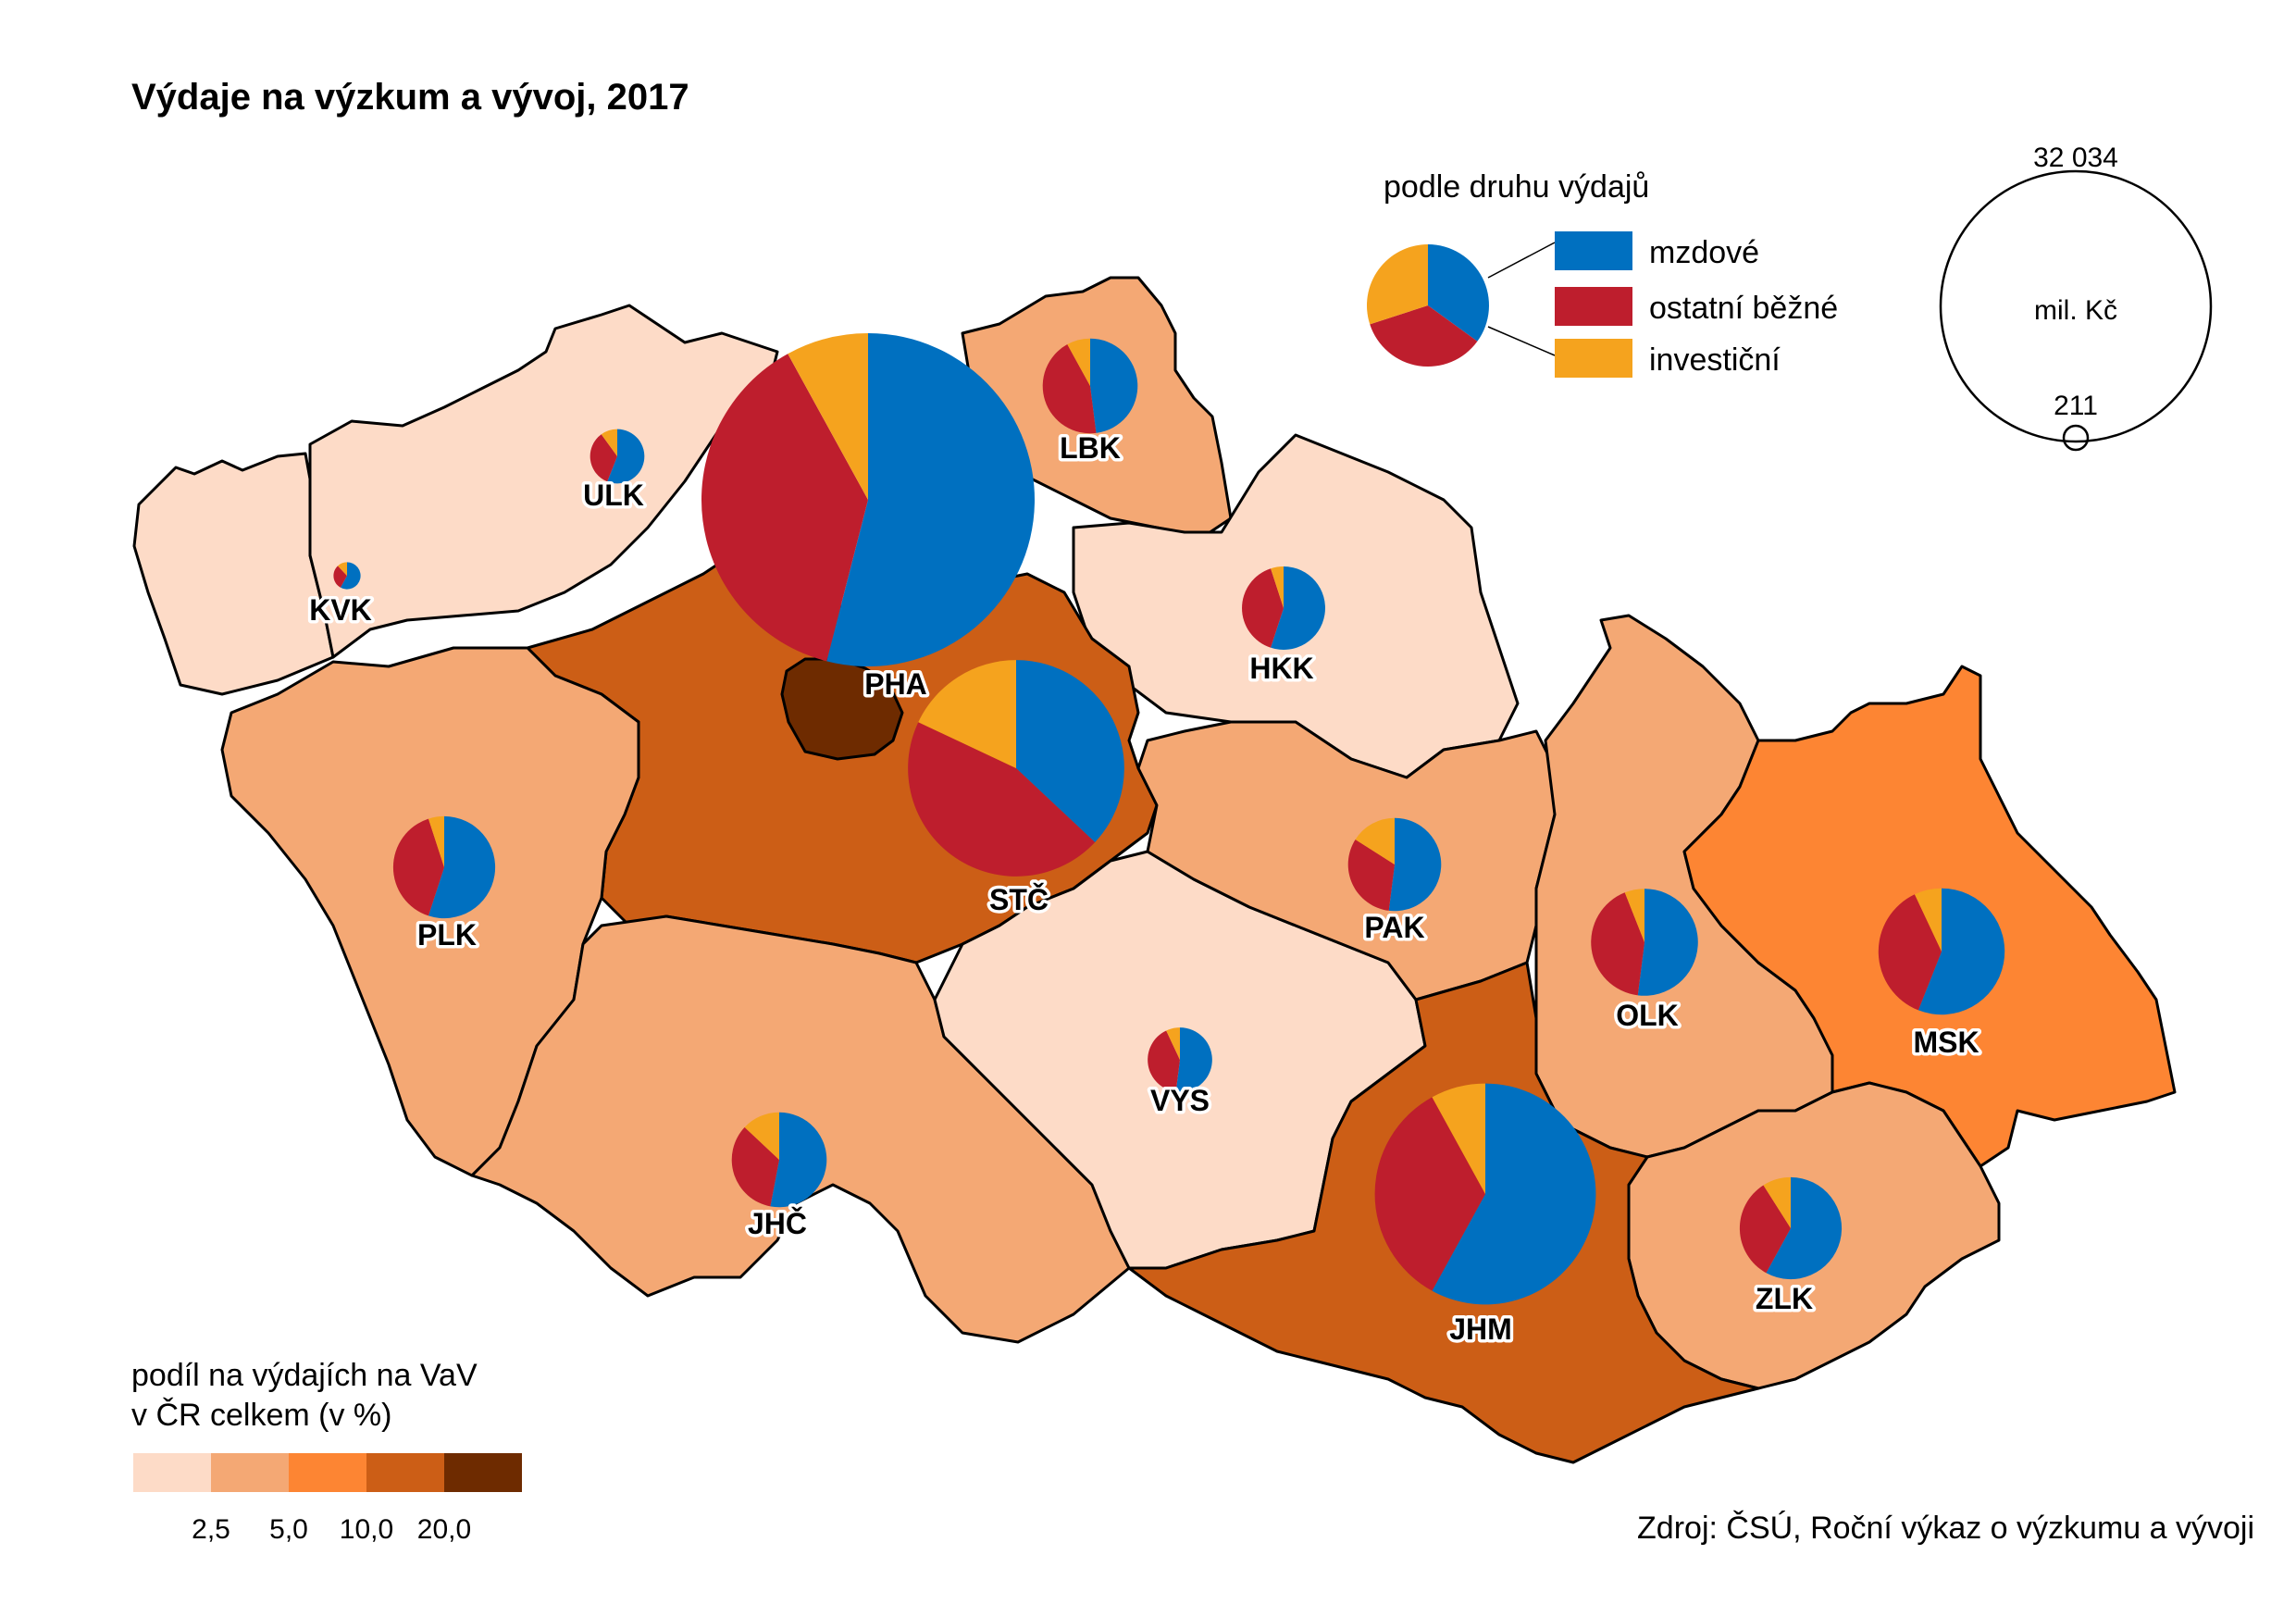 This screenshot has height=1617, width=2296. I want to click on pie-msk-slice-mzdove, so click(1961, 952).